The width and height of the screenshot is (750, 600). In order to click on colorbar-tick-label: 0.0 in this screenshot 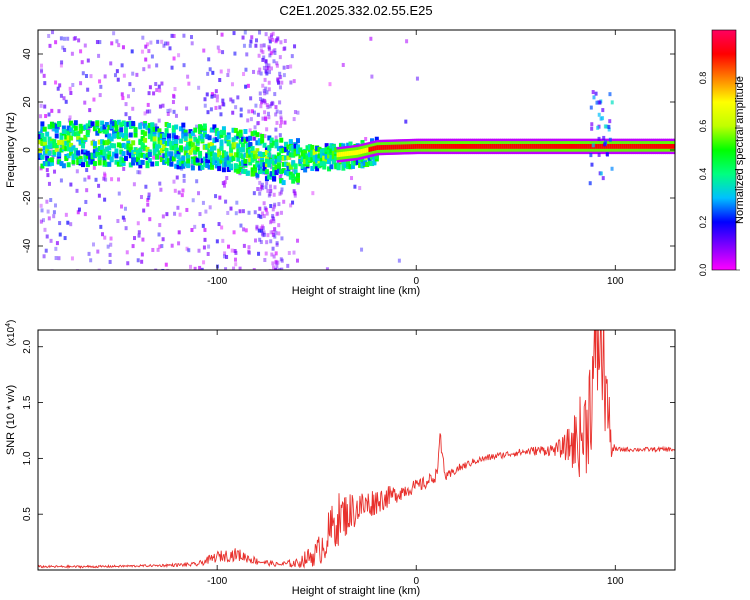, I will do `click(703, 270)`.